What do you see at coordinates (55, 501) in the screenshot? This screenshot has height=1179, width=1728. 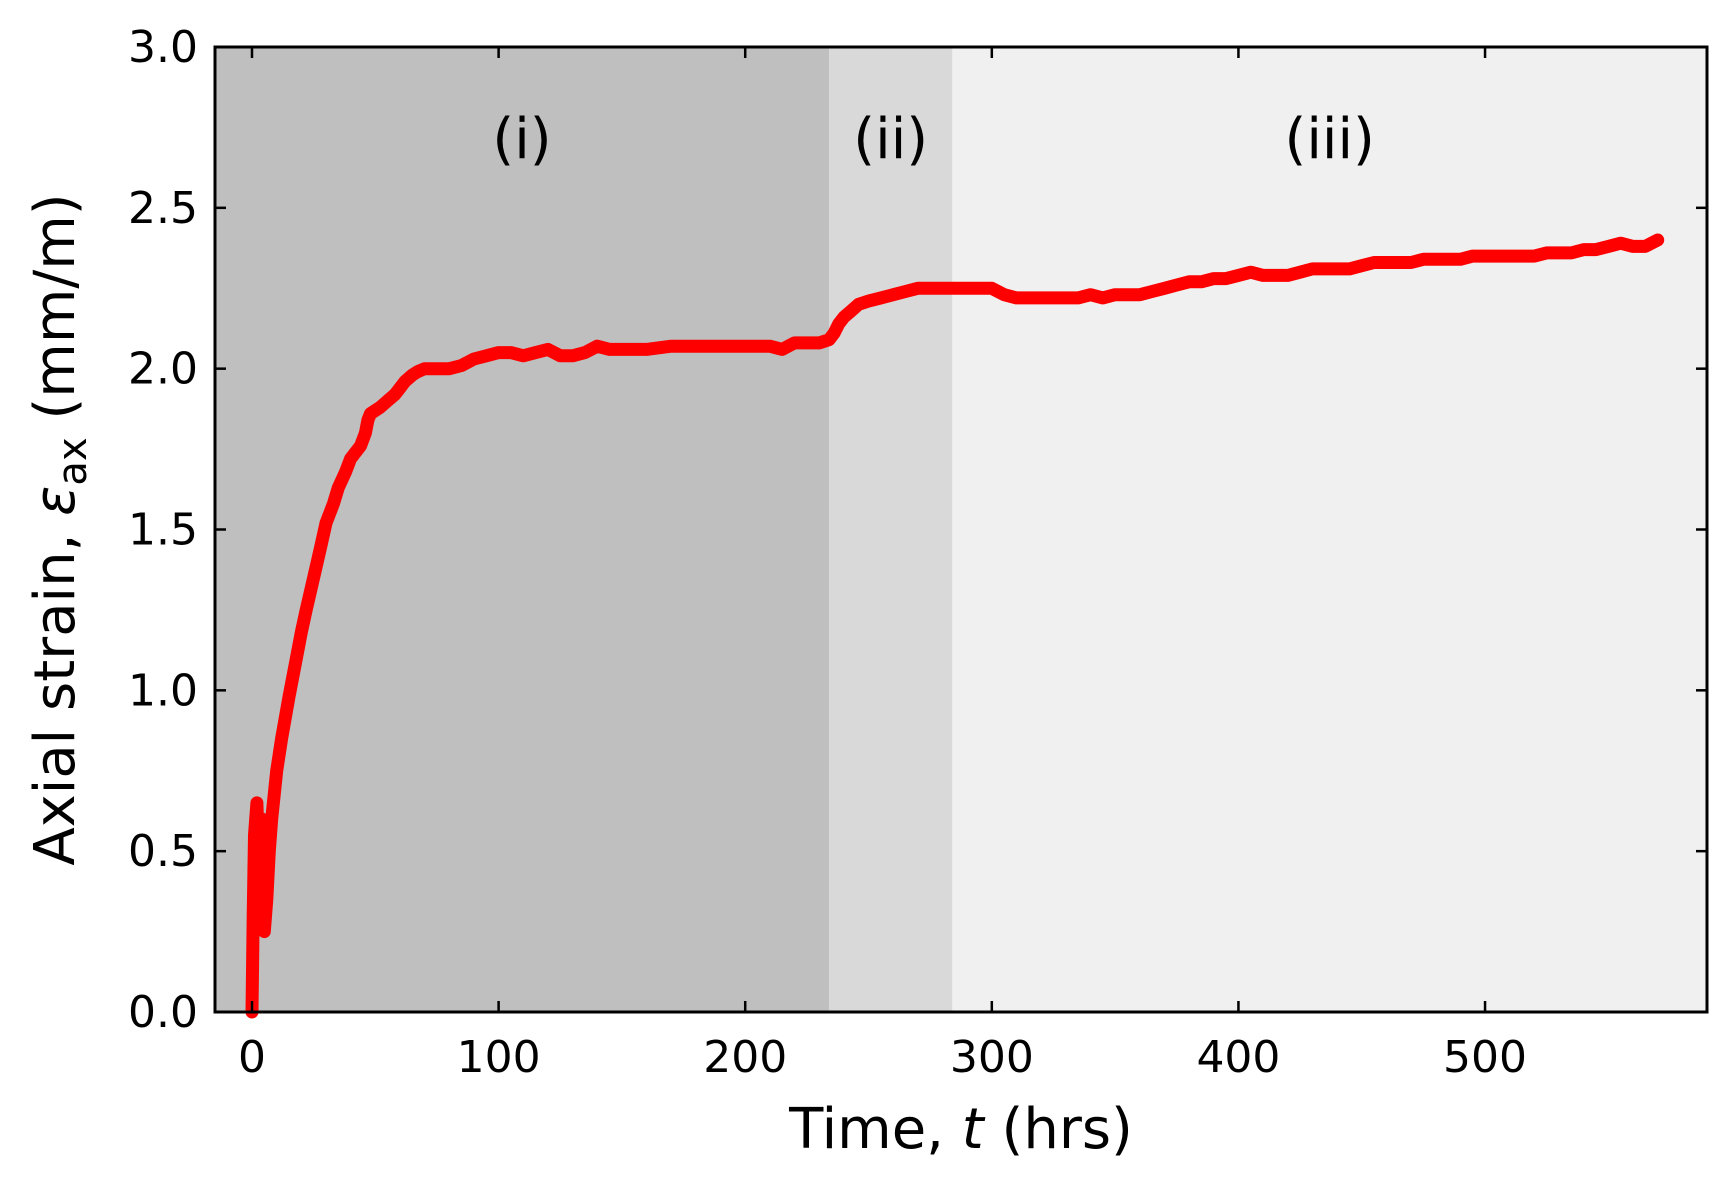 I see `y-axis-title-symbol: ε` at bounding box center [55, 501].